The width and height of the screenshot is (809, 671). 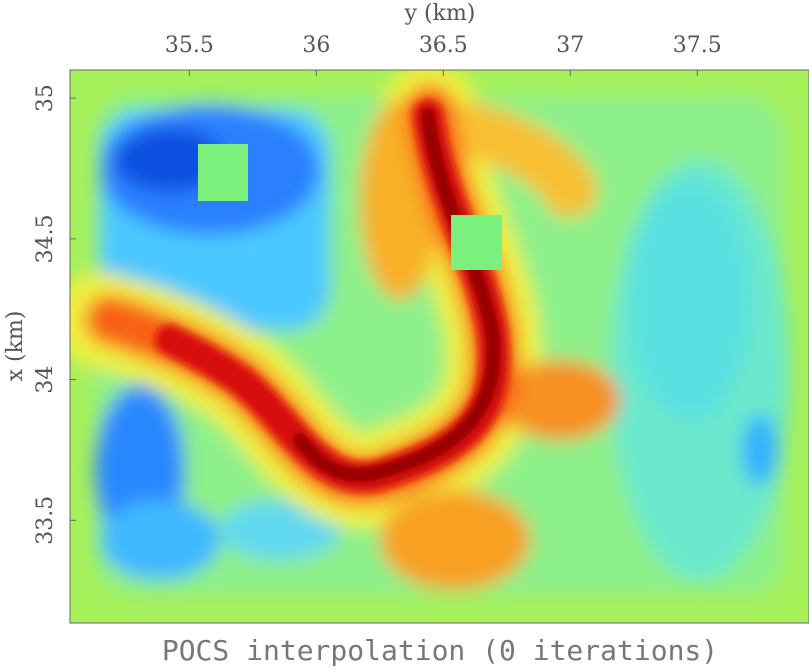 What do you see at coordinates (440, 650) in the screenshot?
I see `chart-title: POCS interpolation (0 iterations)` at bounding box center [440, 650].